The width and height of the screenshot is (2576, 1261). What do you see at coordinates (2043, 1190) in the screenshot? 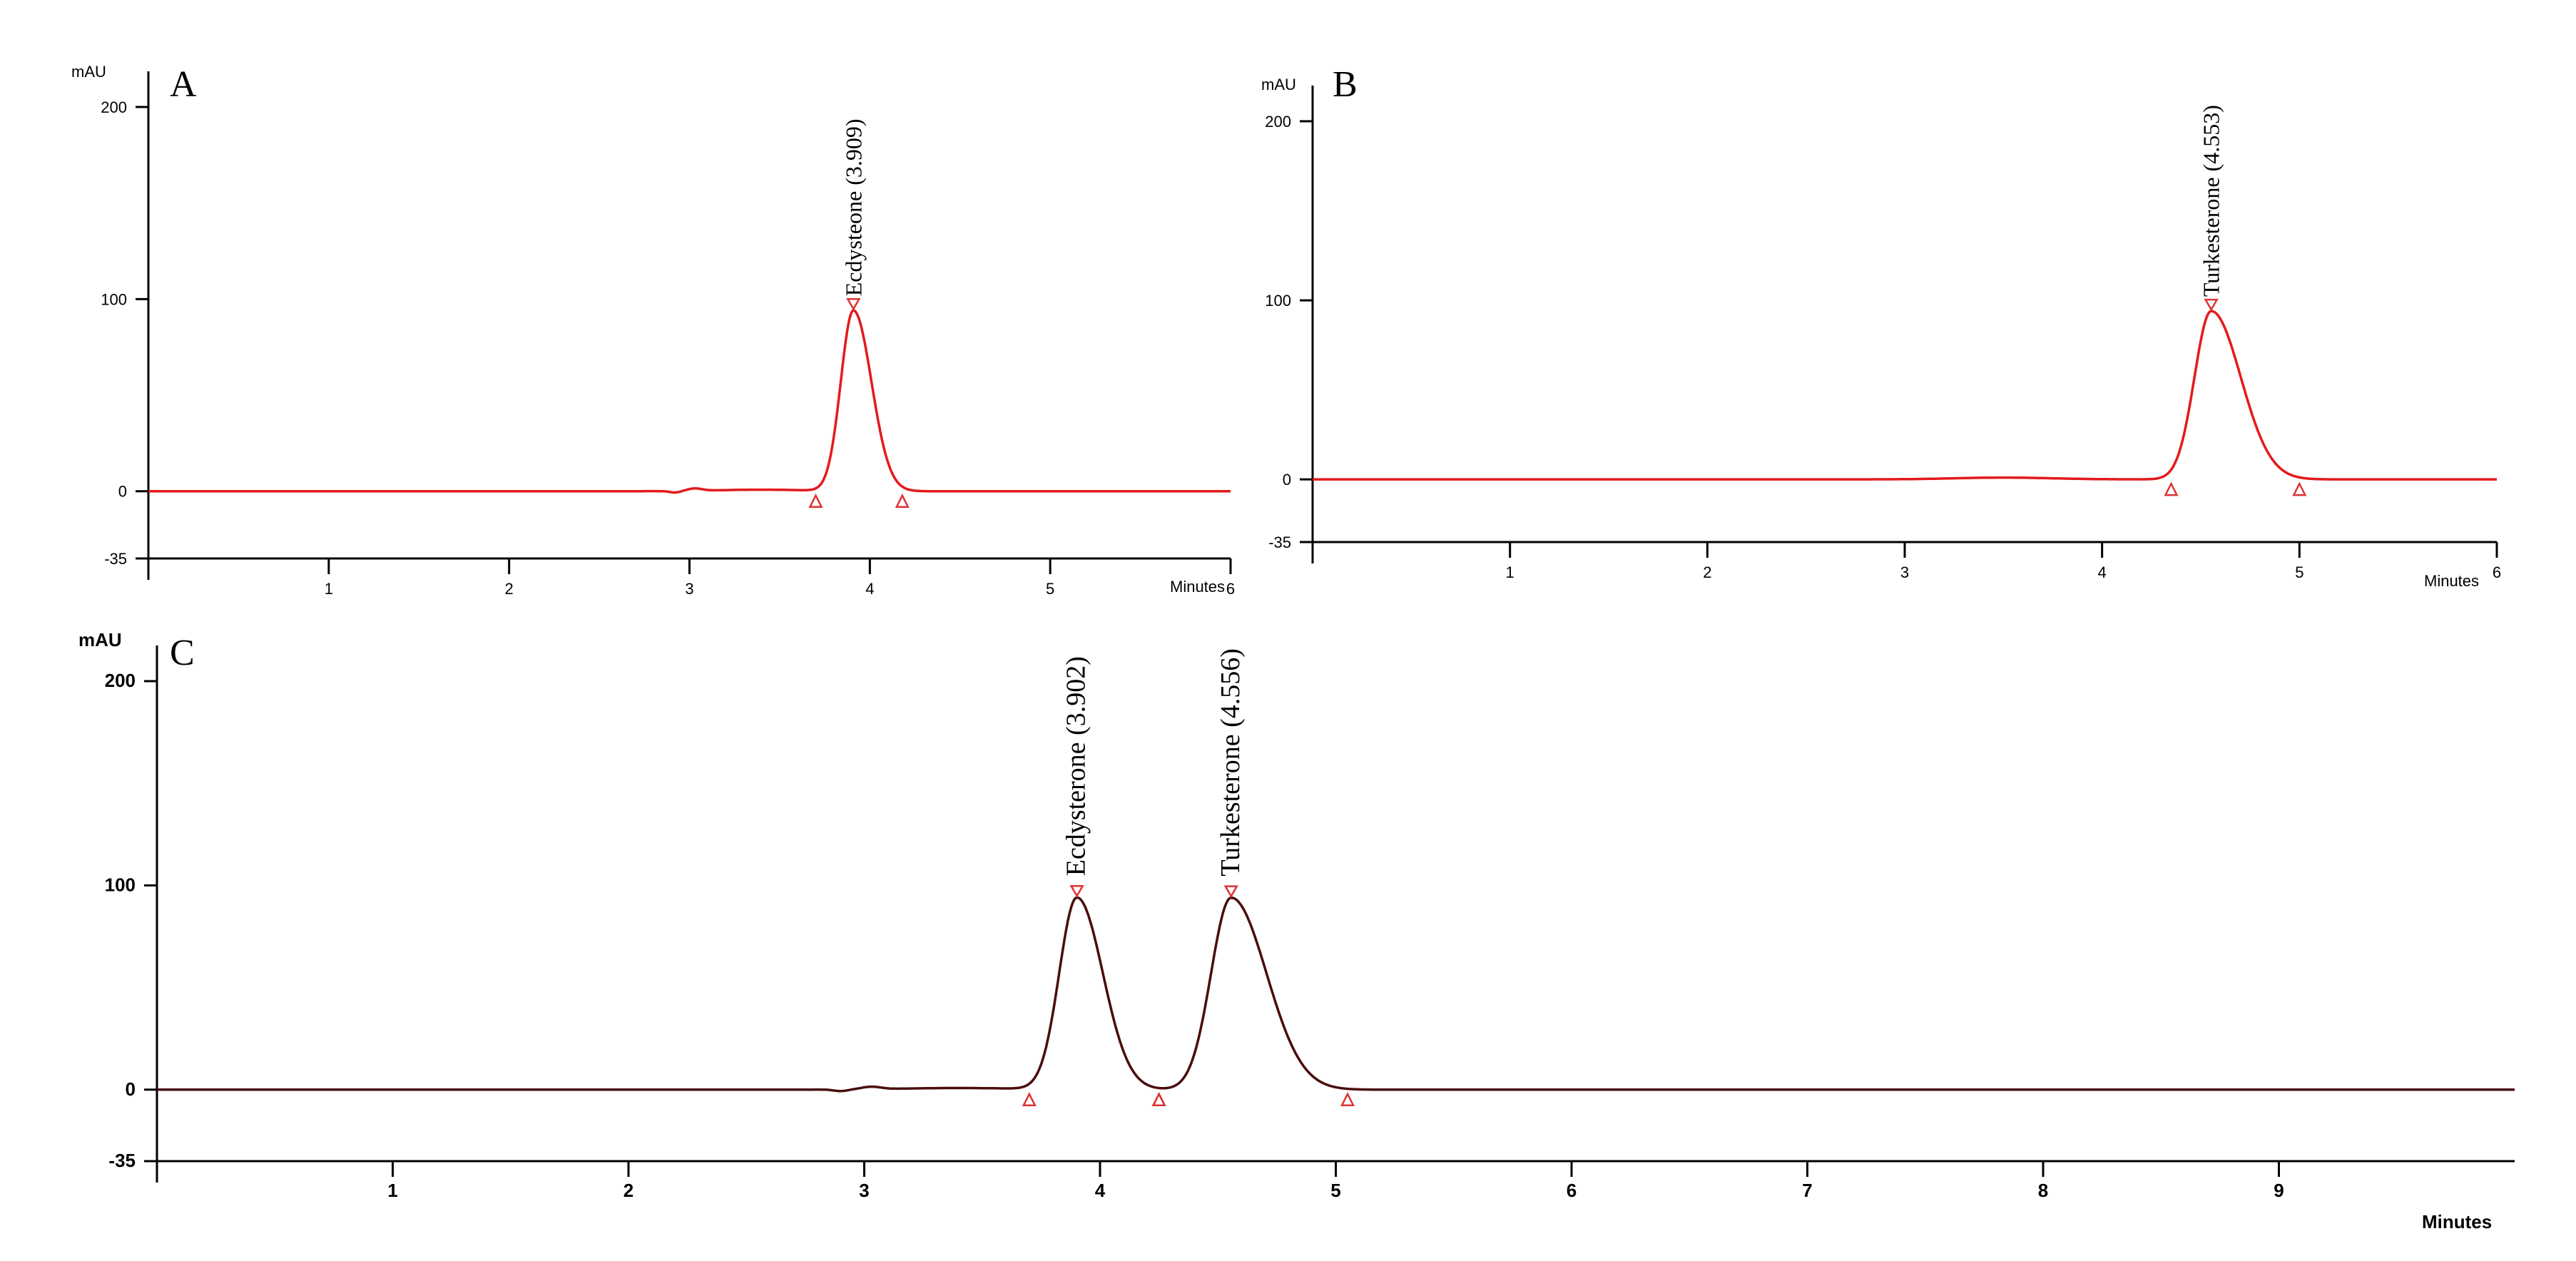
I see `x-tick-label: 8` at bounding box center [2043, 1190].